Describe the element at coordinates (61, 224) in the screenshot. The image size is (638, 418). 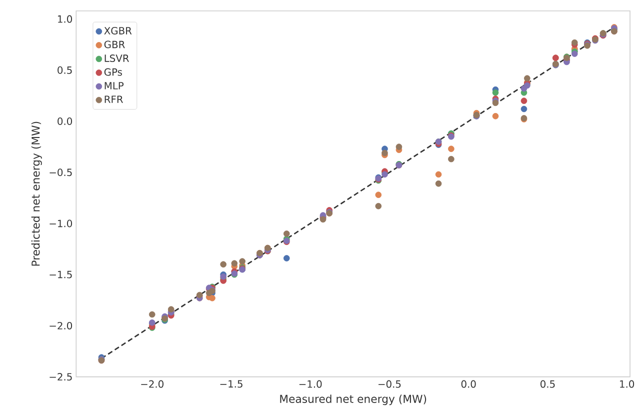
I see `y-tick-label: −1.0` at that location.